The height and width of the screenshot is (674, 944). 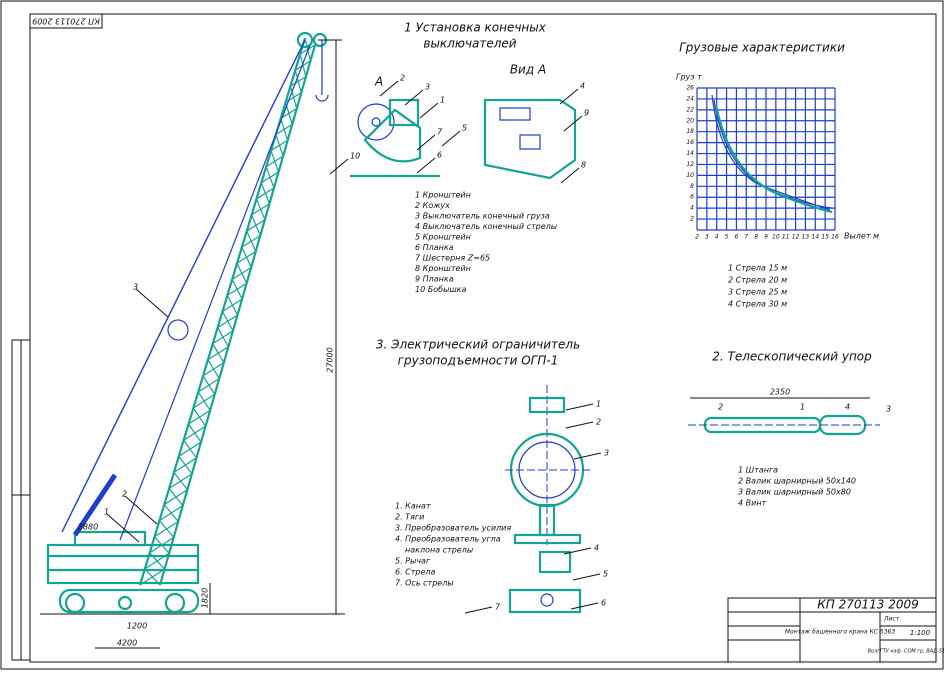 What do you see at coordinates (137, 626) in the screenshot?
I see `dimension: 1200` at bounding box center [137, 626].